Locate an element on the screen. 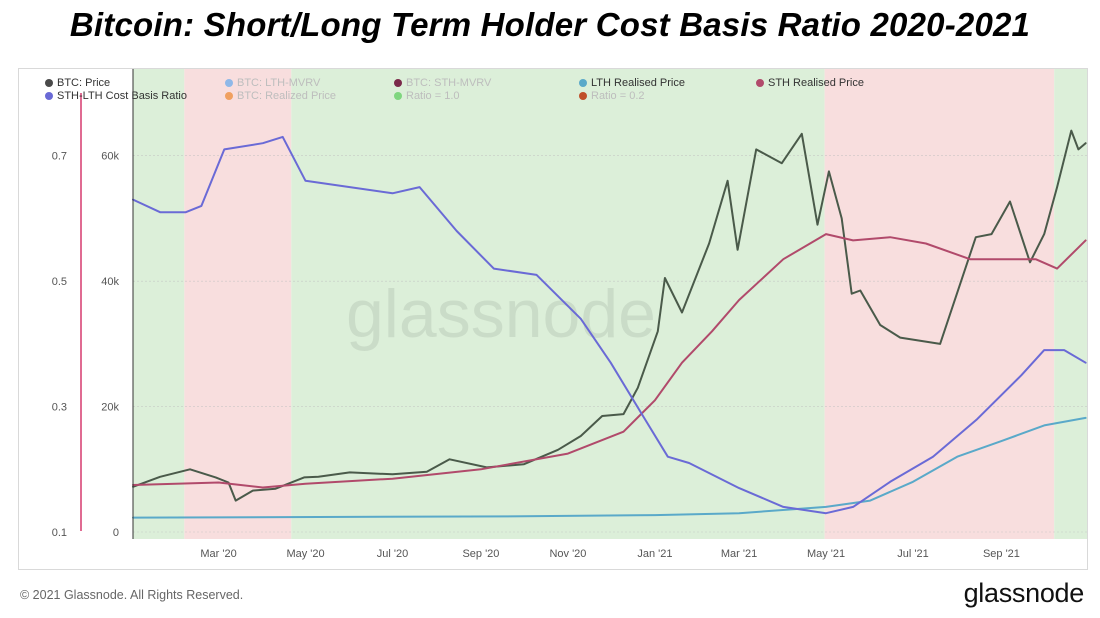 Image resolution: width=1100 pixels, height=618 pixels. y-price-tick-label: 40k is located at coordinates (110, 282).